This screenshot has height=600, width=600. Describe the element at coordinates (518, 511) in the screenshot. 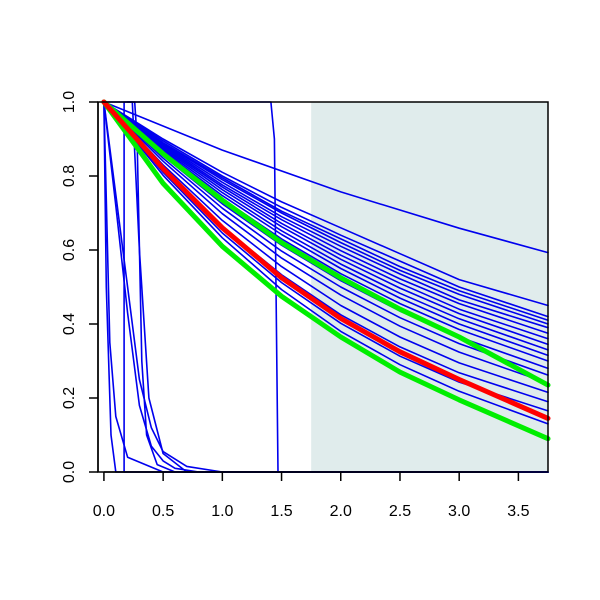

I see `x-tick-label: 3.5` at that location.